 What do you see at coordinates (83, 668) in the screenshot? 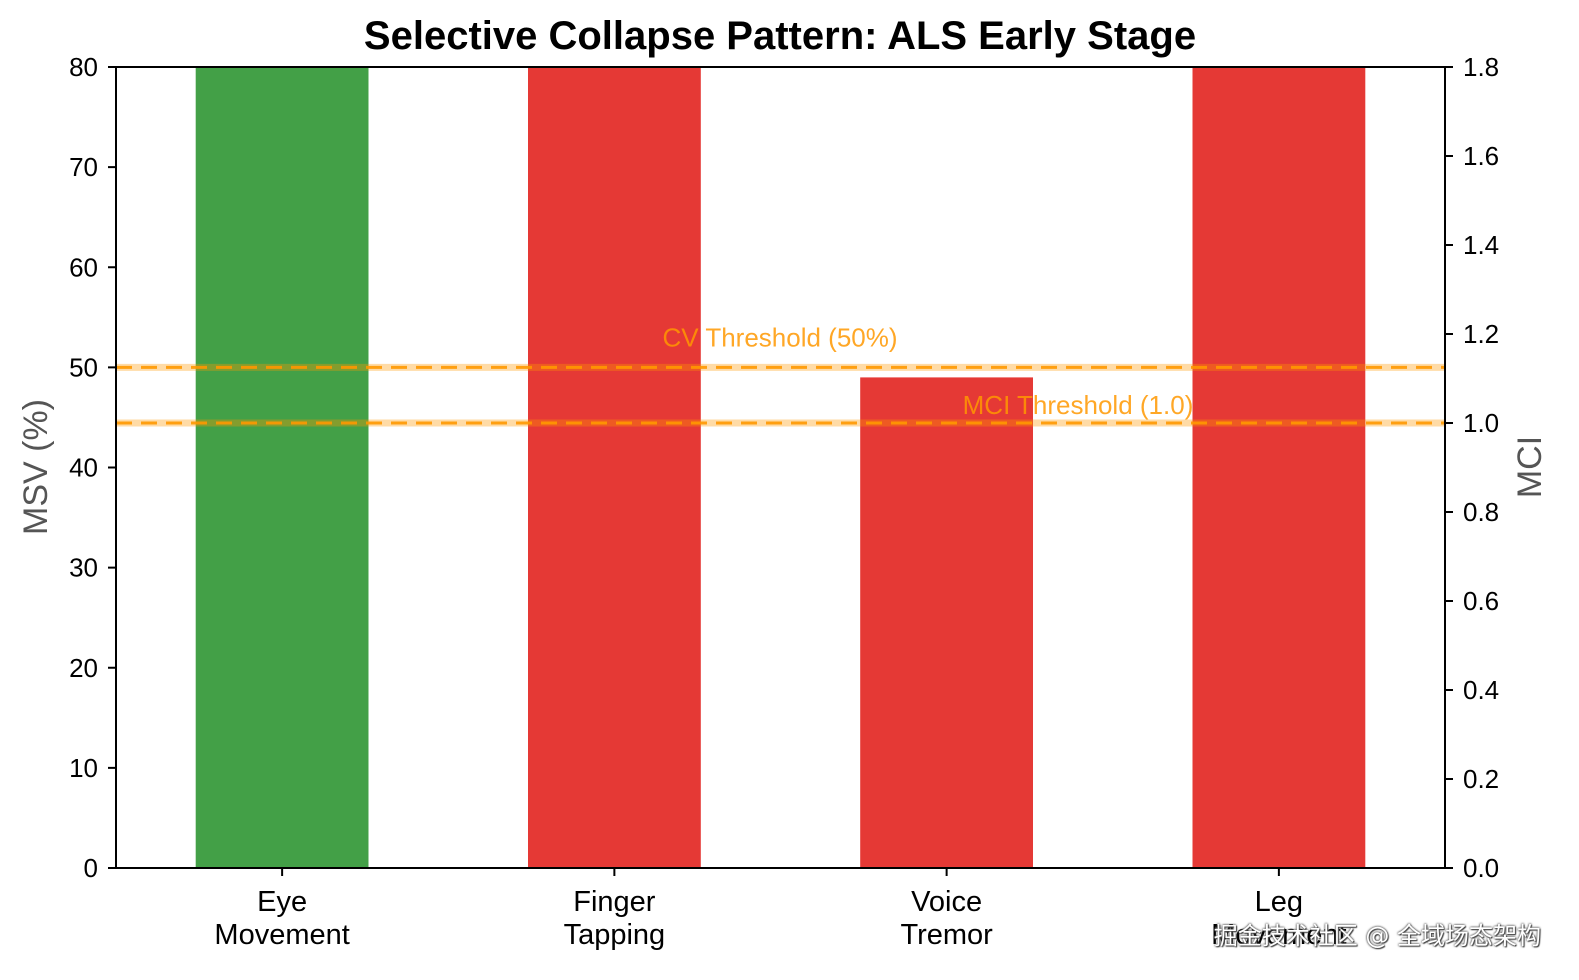
I see `y-tick-label-20: 20` at bounding box center [83, 668].